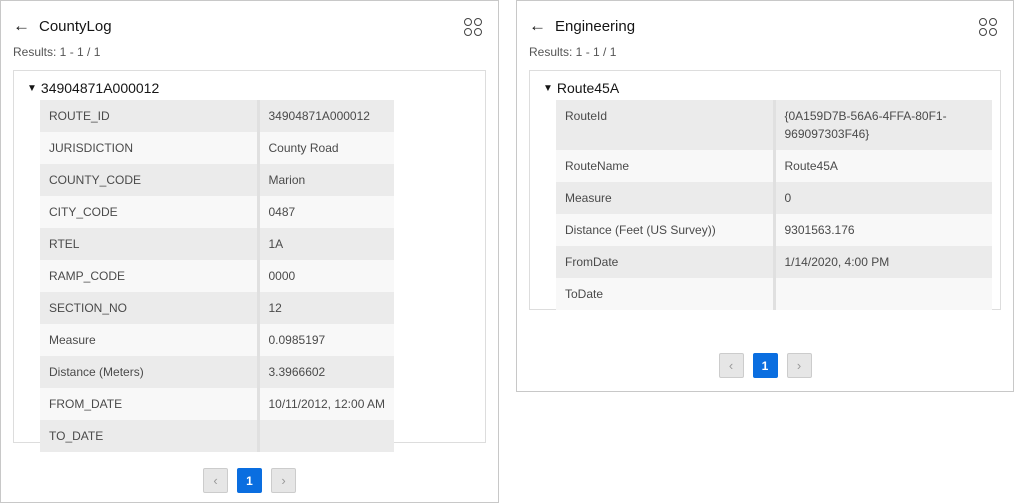  What do you see at coordinates (837, 262) in the screenshot?
I see `field-value: 1/14/2020, 4:00 PM` at bounding box center [837, 262].